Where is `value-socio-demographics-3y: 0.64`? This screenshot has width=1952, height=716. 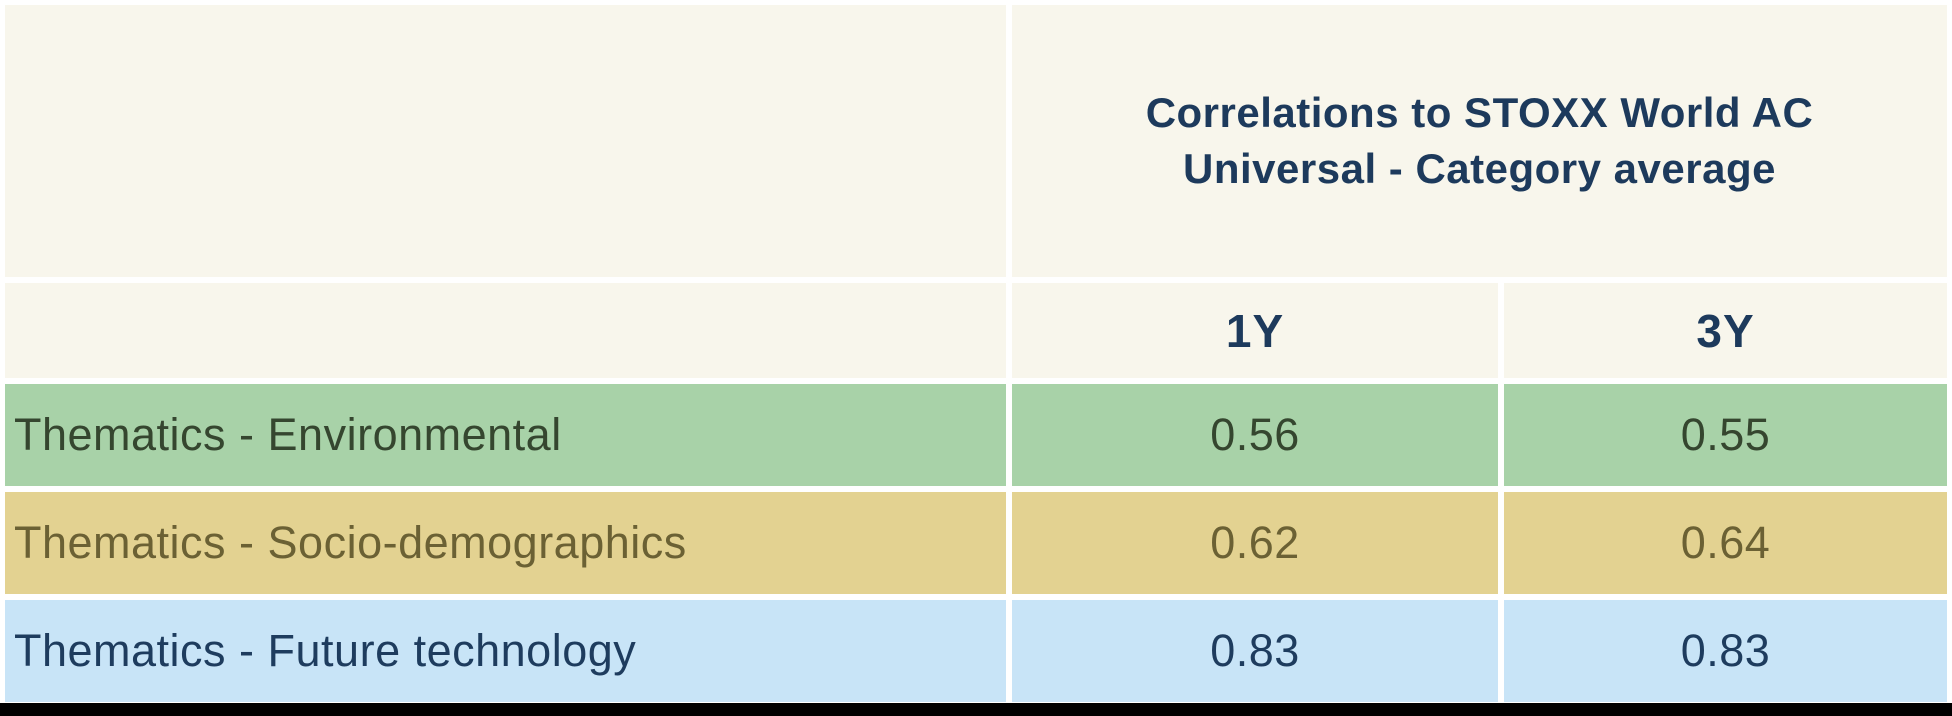 value-socio-demographics-3y: 0.64 is located at coordinates (1725, 543).